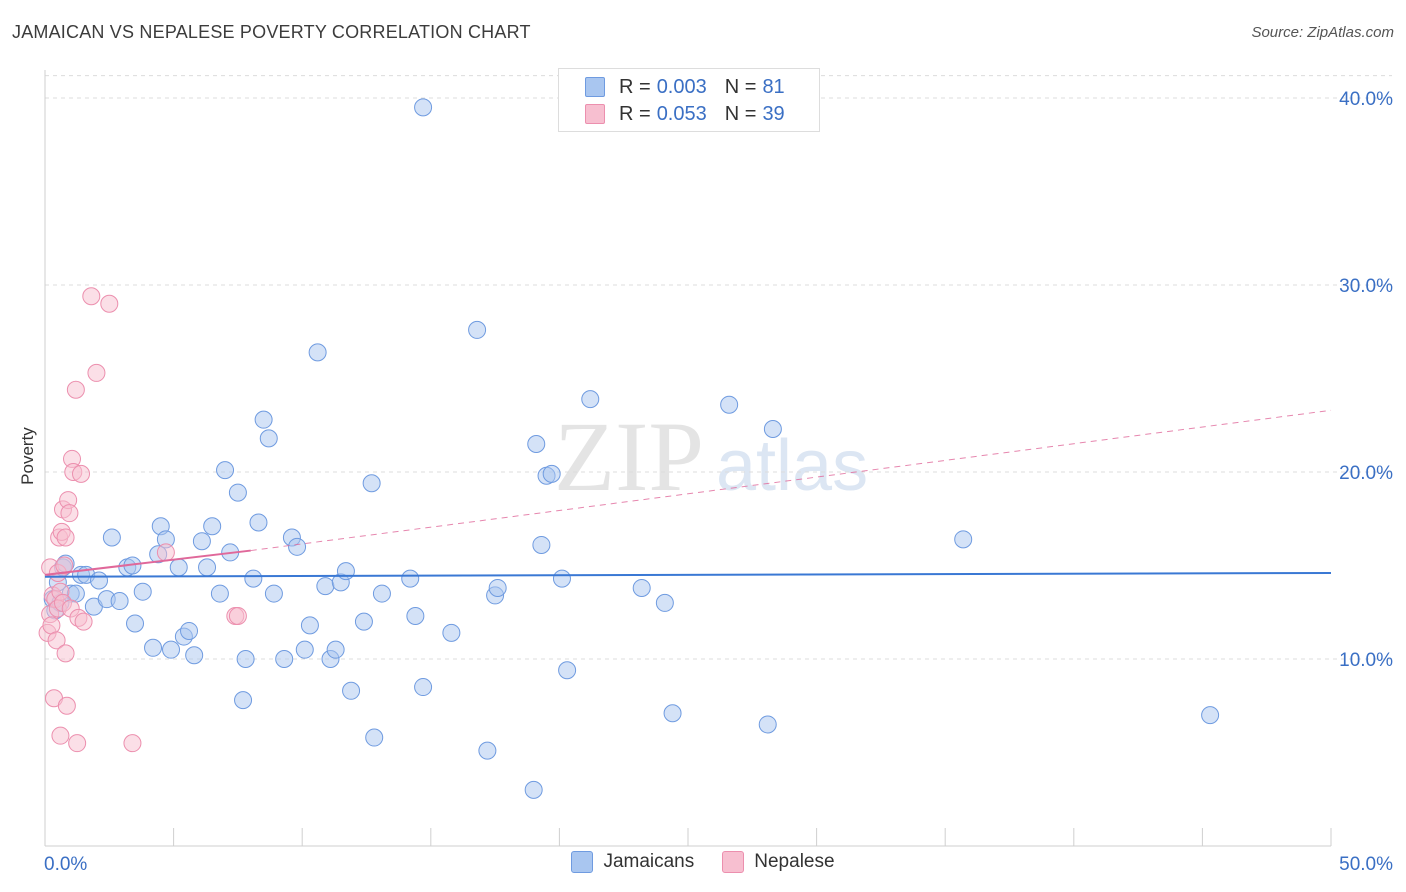 The width and height of the screenshot is (1406, 892). Describe the element at coordinates (65, 864) in the screenshot. I see `x-tick-label: 0.0%` at that location.